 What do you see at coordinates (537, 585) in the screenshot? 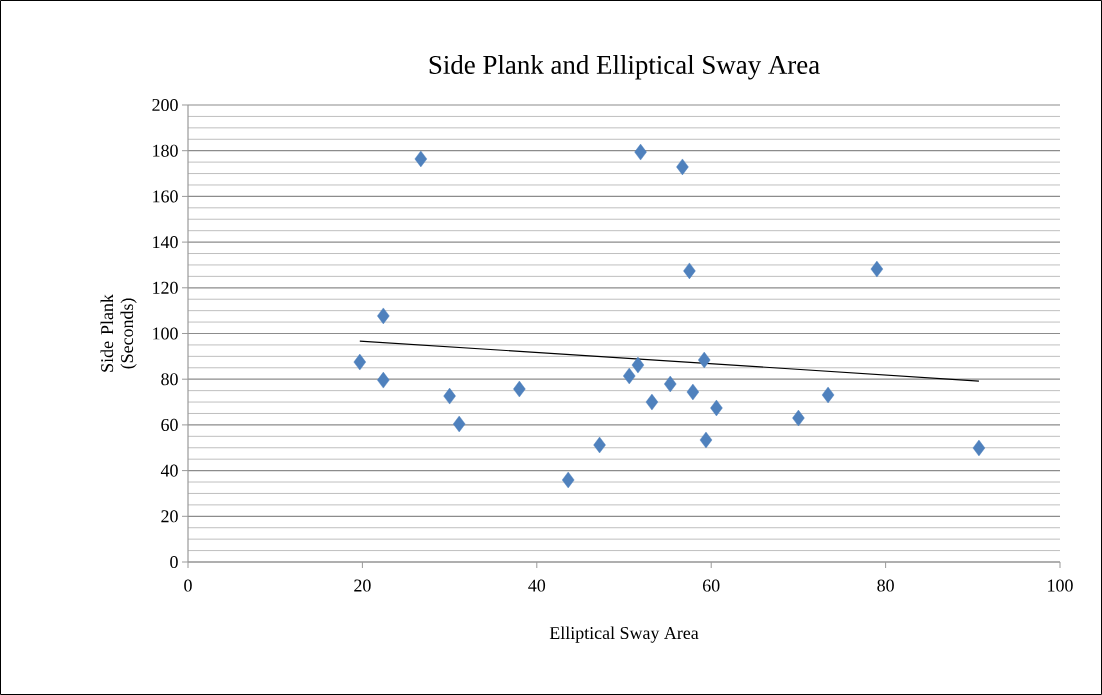
I see `x-tick-label: 40` at bounding box center [537, 585].